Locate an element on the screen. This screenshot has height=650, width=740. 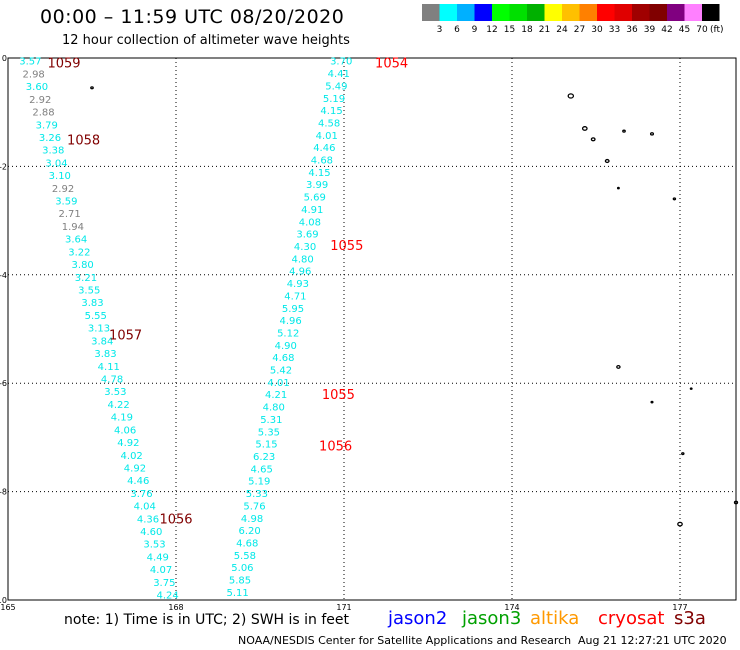
wave-height-label: 3.76 is located at coordinates (141, 494).